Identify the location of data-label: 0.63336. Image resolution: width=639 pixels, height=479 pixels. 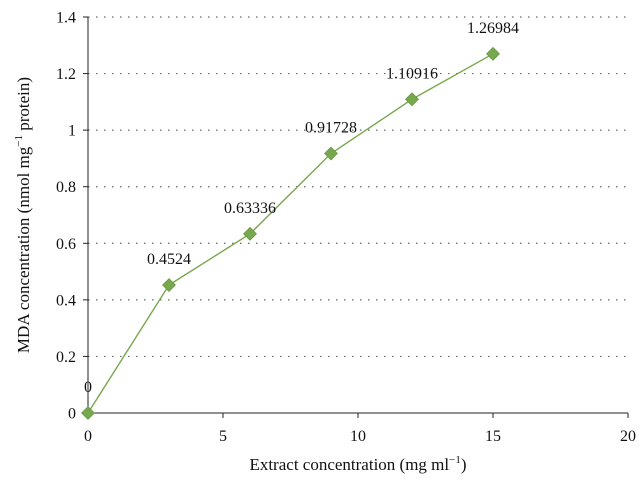
(250, 208).